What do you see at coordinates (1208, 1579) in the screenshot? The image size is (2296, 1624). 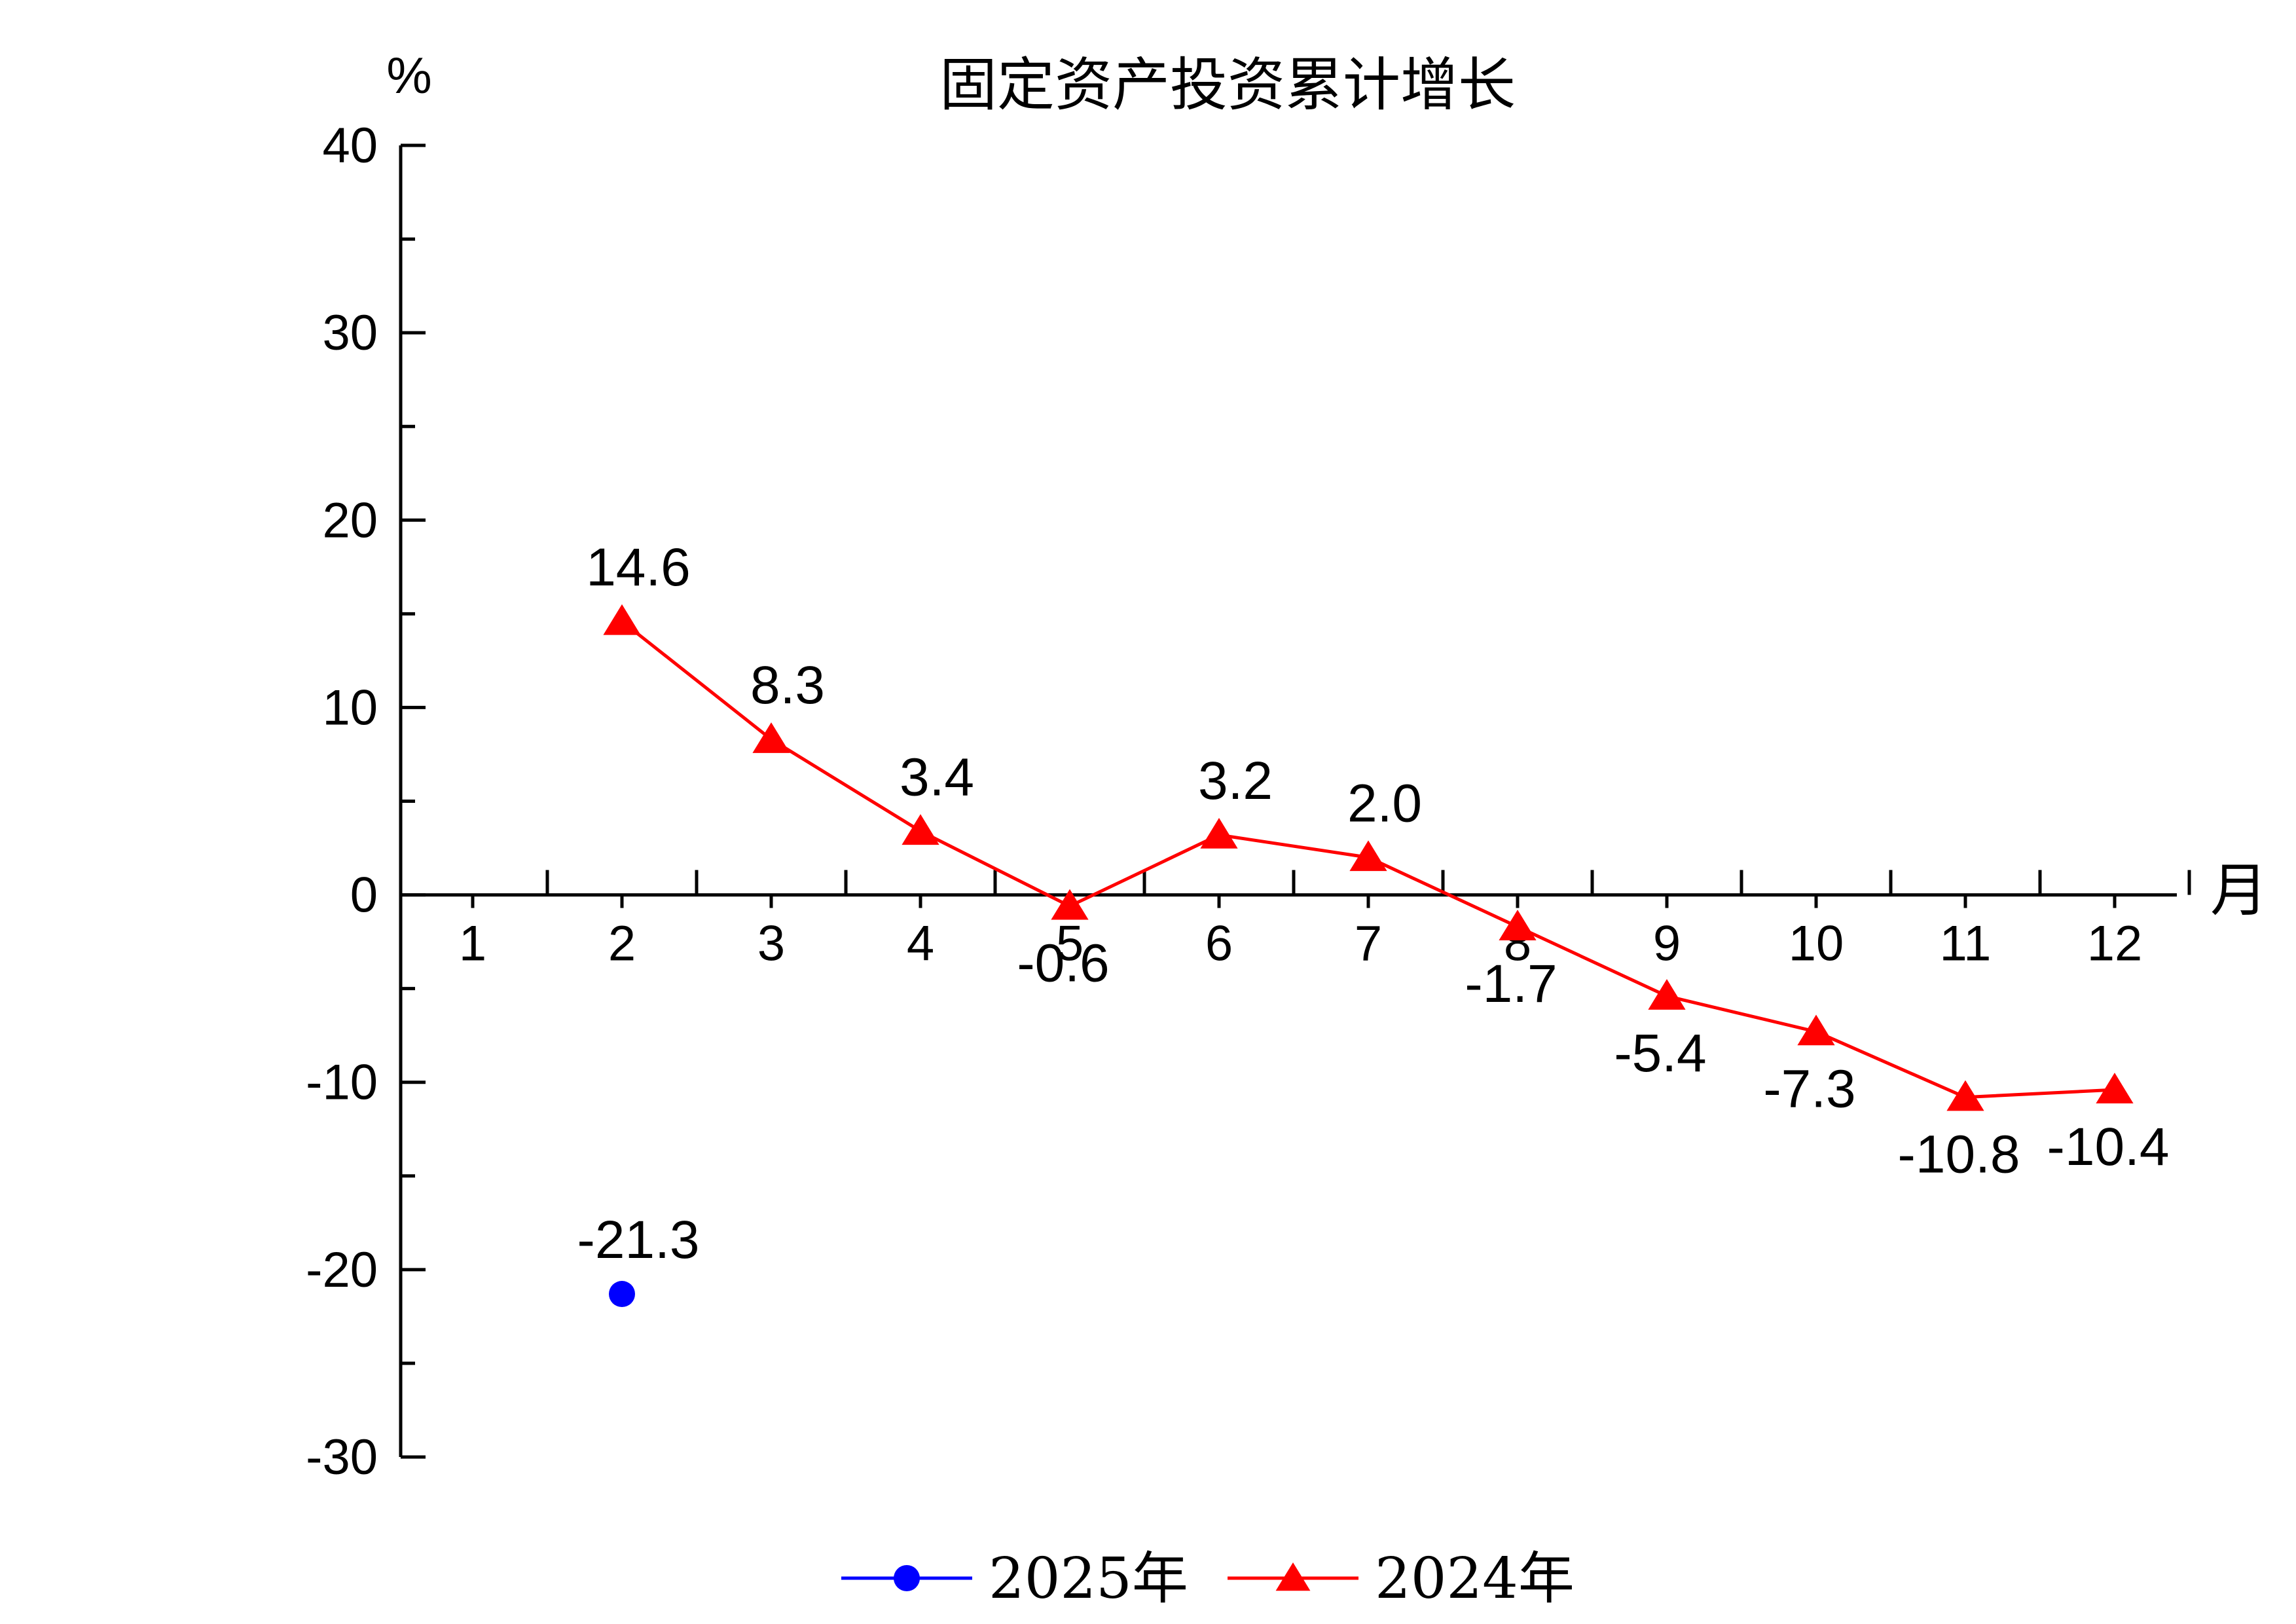 I see `legend: 2025年 2024年` at bounding box center [1208, 1579].